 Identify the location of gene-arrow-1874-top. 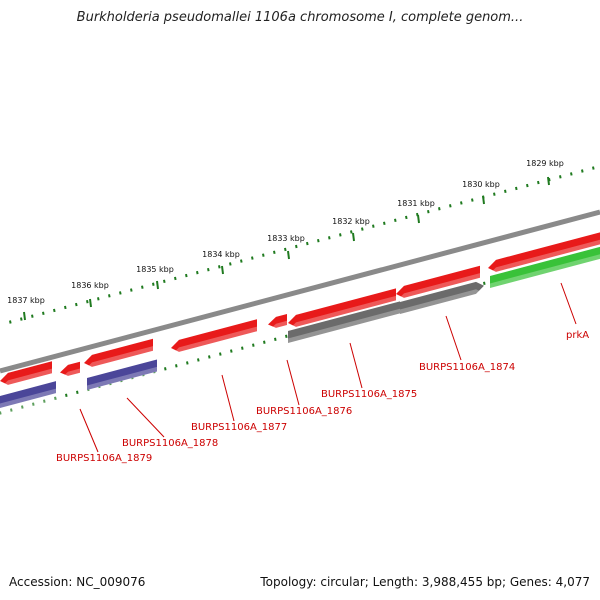
(438, 285).